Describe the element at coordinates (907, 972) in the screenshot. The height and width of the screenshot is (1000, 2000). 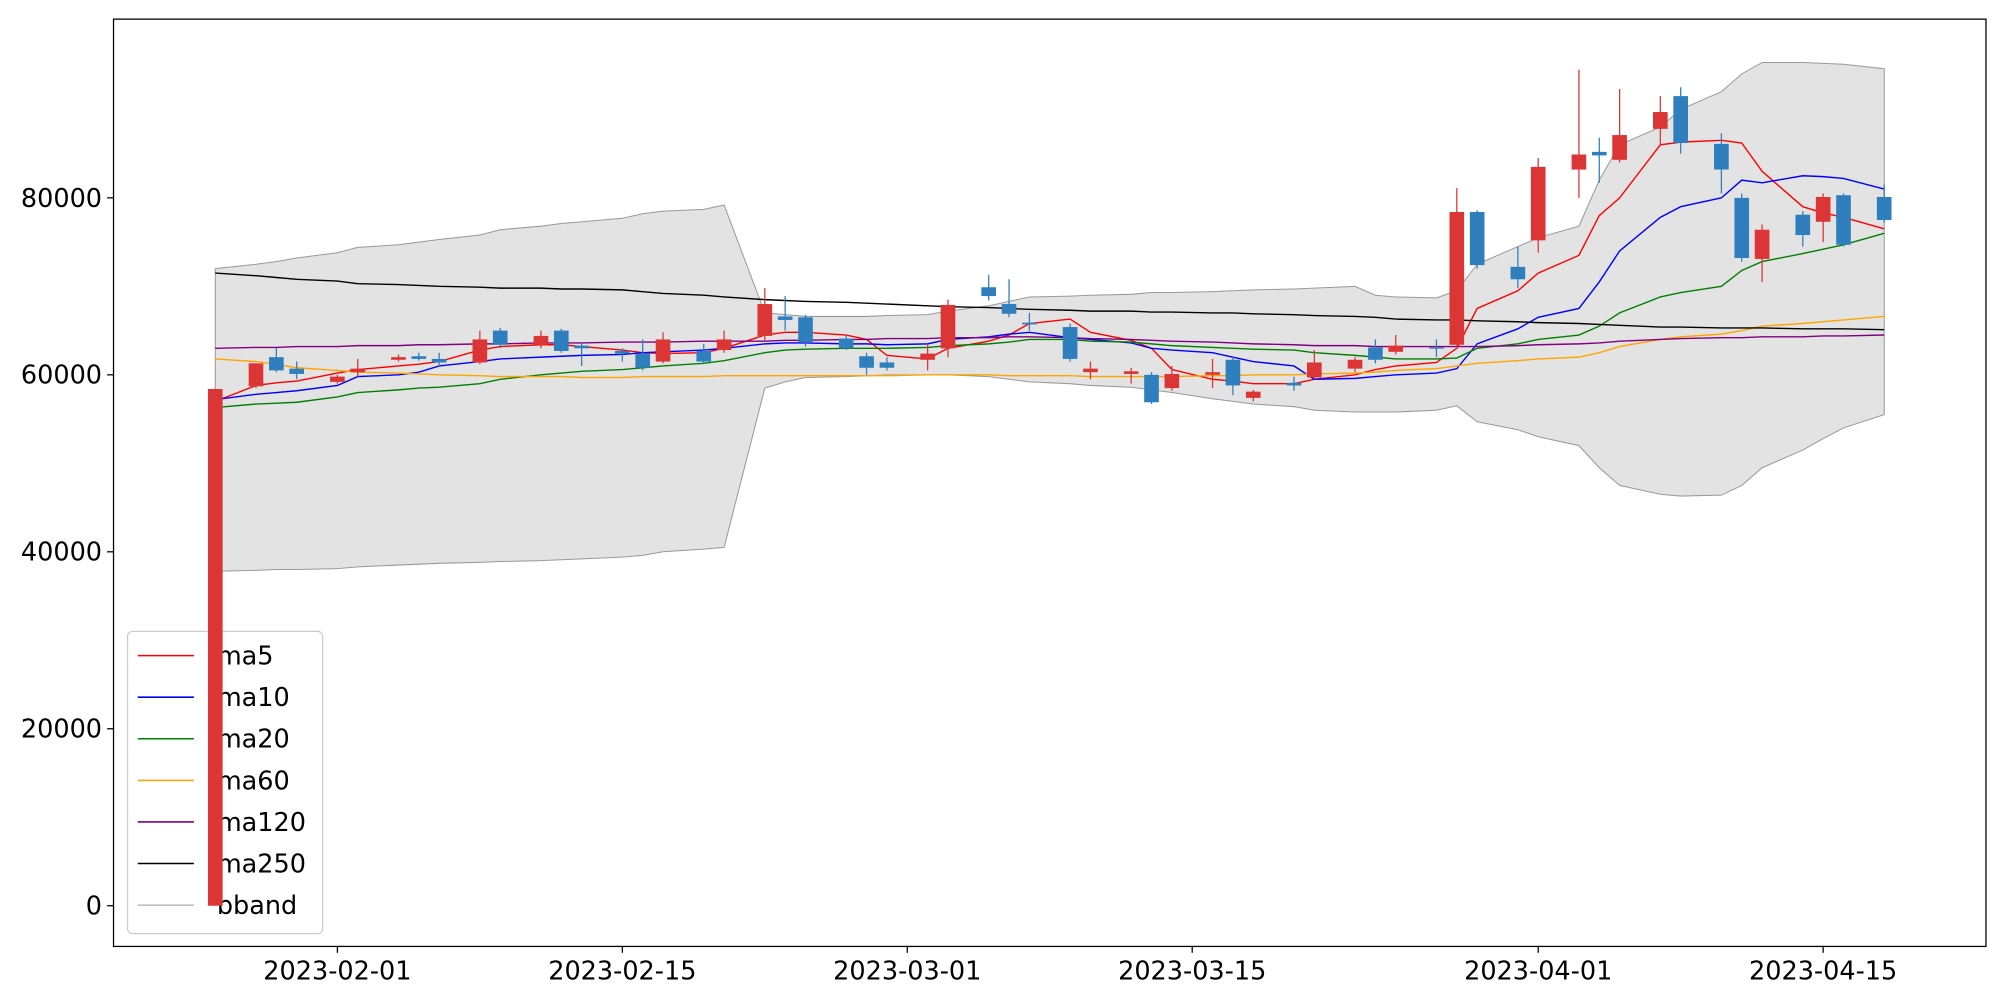
I see `x-tick-label: 2023-03-01` at that location.